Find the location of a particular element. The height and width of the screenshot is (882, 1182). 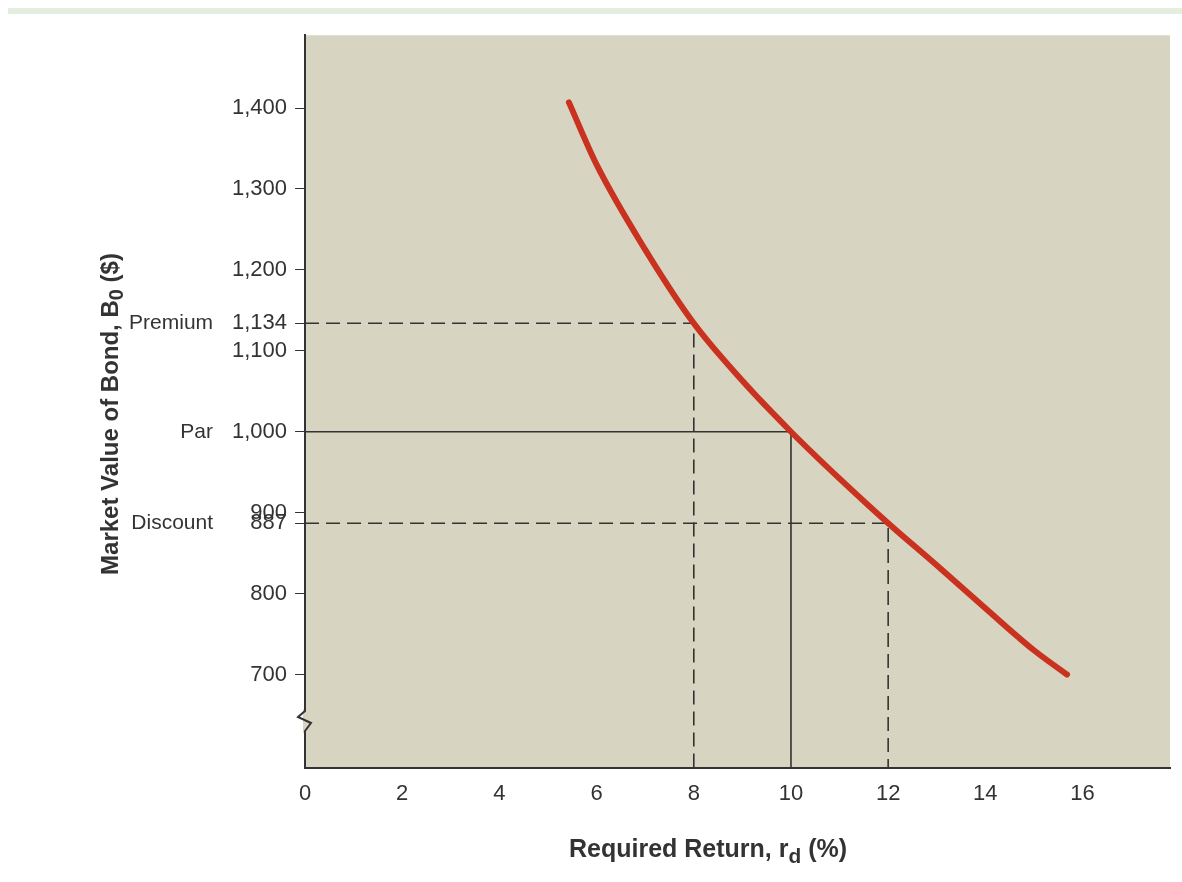

x-tick-label: 10 is located at coordinates (791, 792).